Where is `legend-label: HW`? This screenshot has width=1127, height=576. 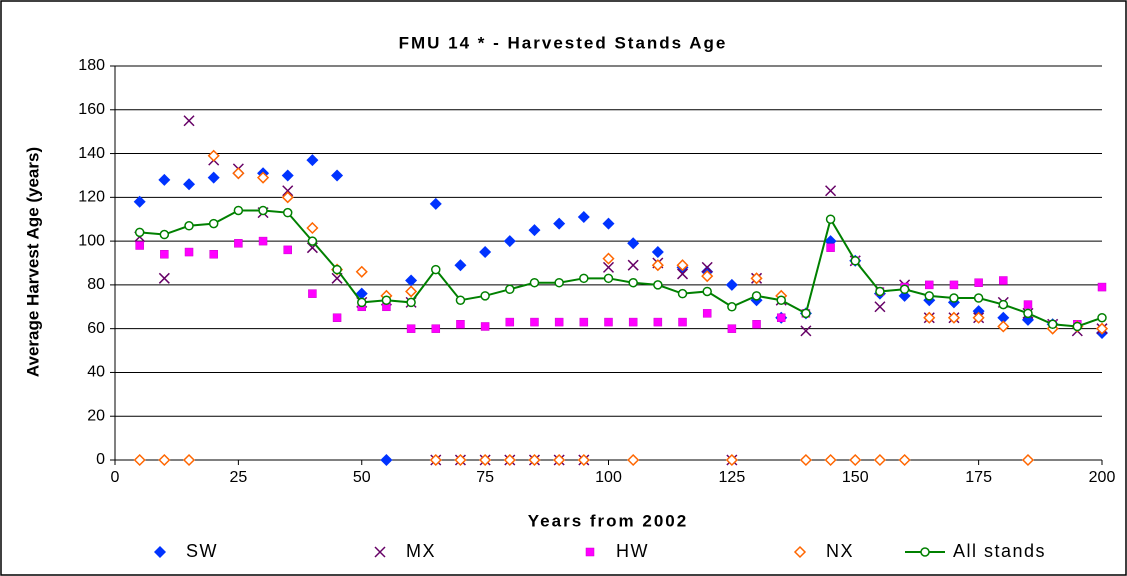
legend-label: HW is located at coordinates (632, 551).